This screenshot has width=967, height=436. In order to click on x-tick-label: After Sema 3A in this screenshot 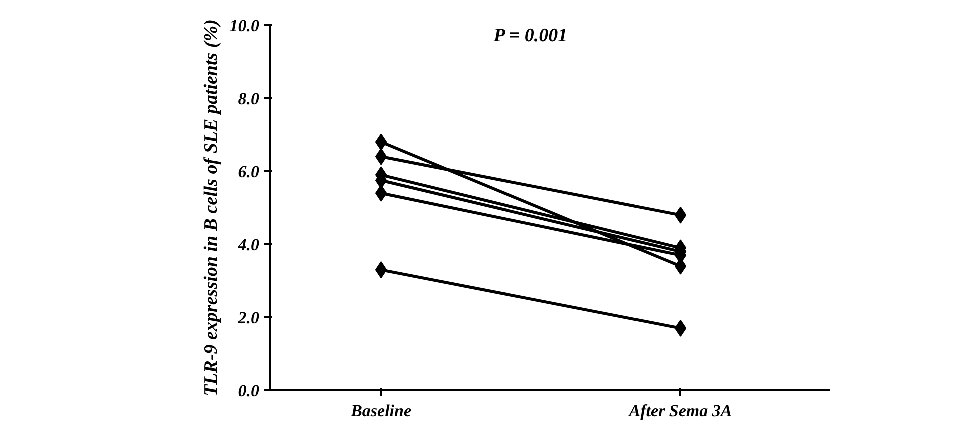, I will do `click(680, 411)`.